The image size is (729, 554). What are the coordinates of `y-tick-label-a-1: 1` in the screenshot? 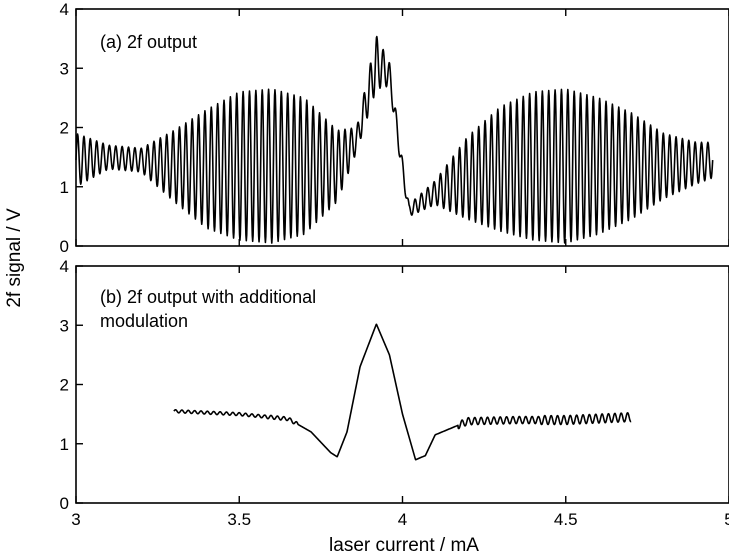 It's located at (64, 187).